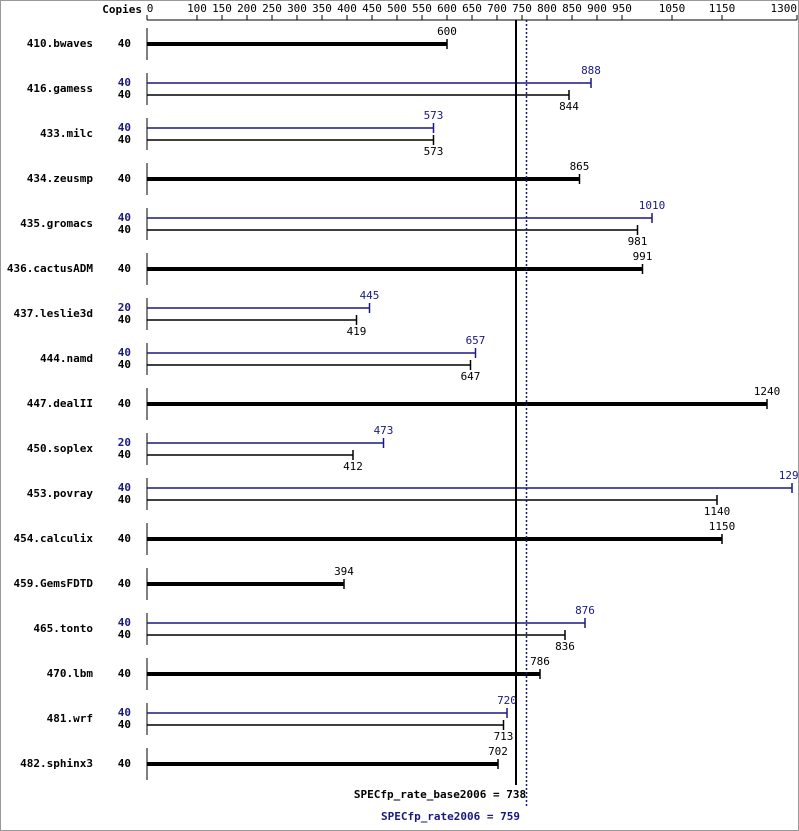  What do you see at coordinates (384, 430) in the screenshot?
I see `value-label: 473` at bounding box center [384, 430].